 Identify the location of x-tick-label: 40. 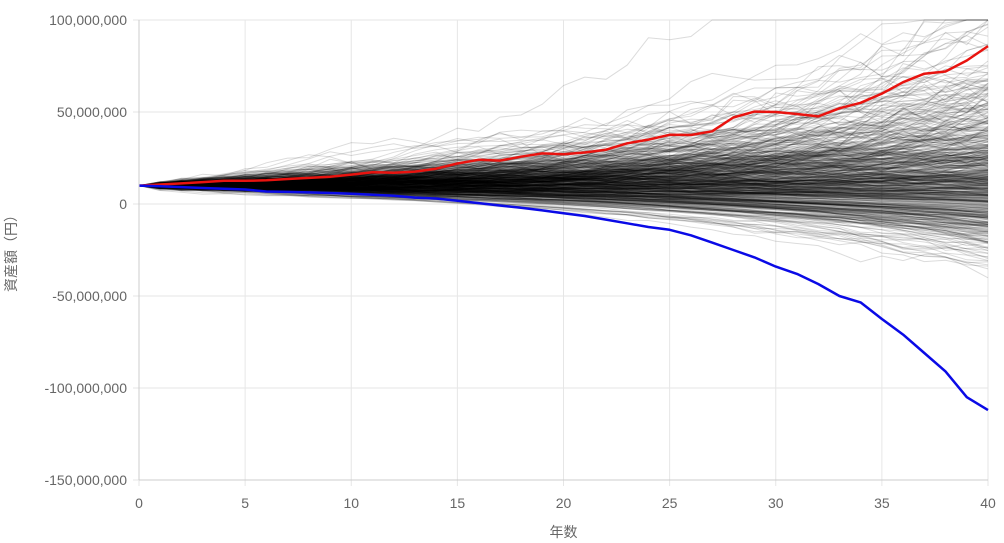
(988, 503).